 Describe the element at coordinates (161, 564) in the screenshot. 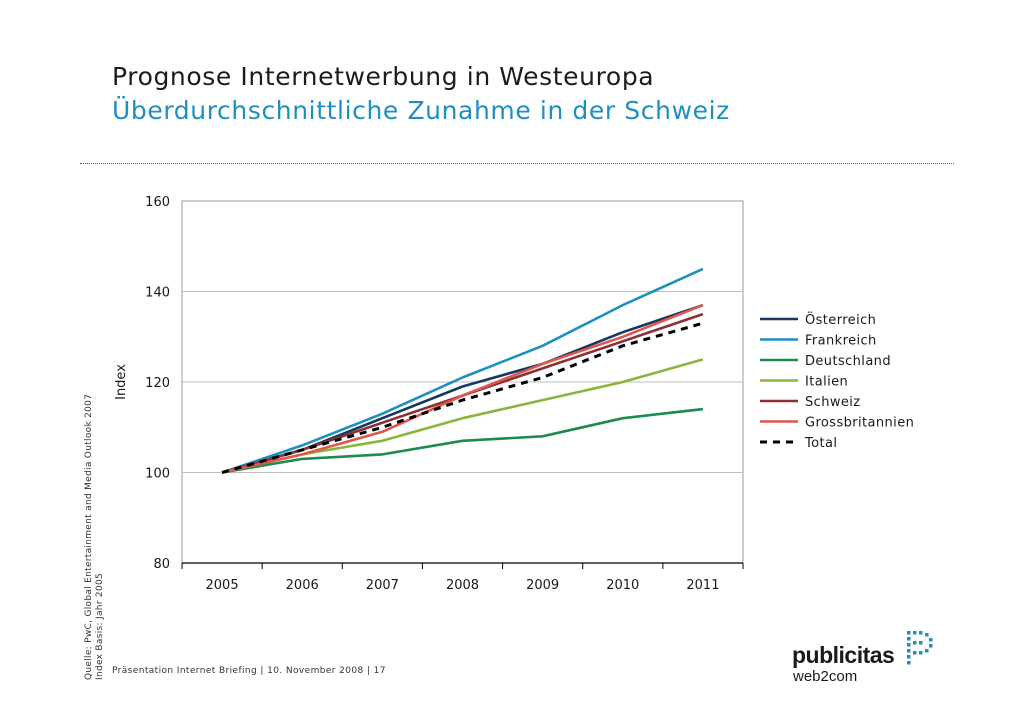

I see `y-tick-label: 80` at that location.